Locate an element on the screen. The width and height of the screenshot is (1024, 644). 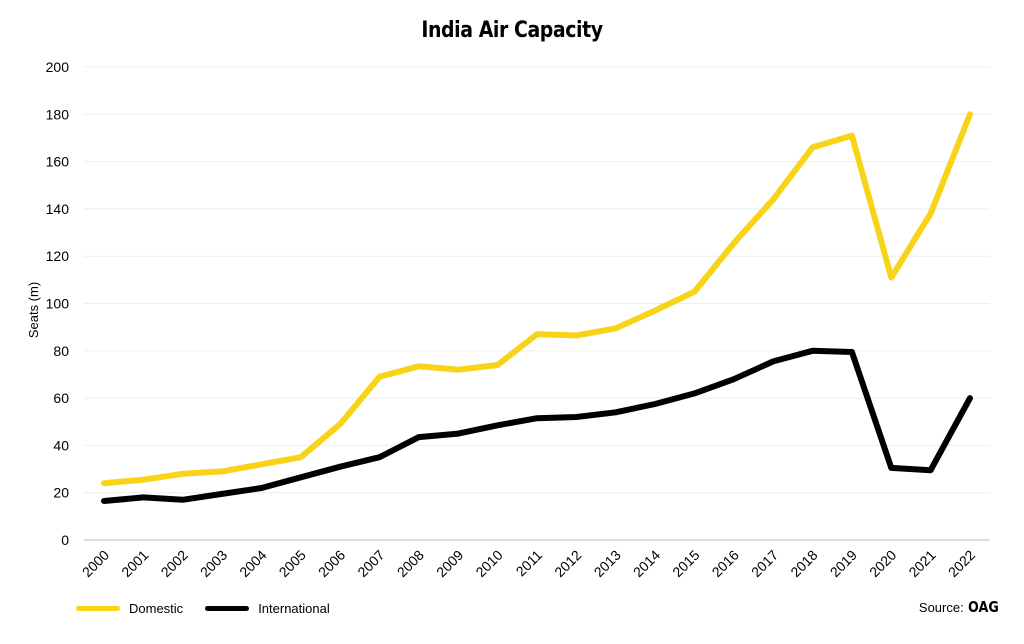
x-tick-label: 2014 is located at coordinates (646, 563).